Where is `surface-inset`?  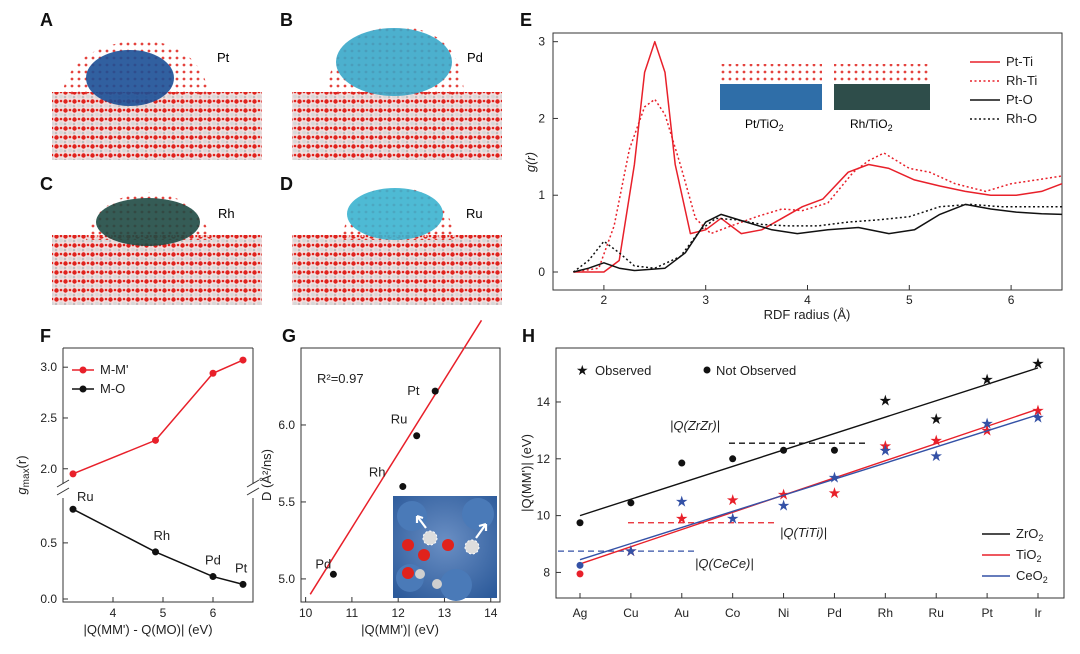
surface-inset is located at coordinates (445, 548).